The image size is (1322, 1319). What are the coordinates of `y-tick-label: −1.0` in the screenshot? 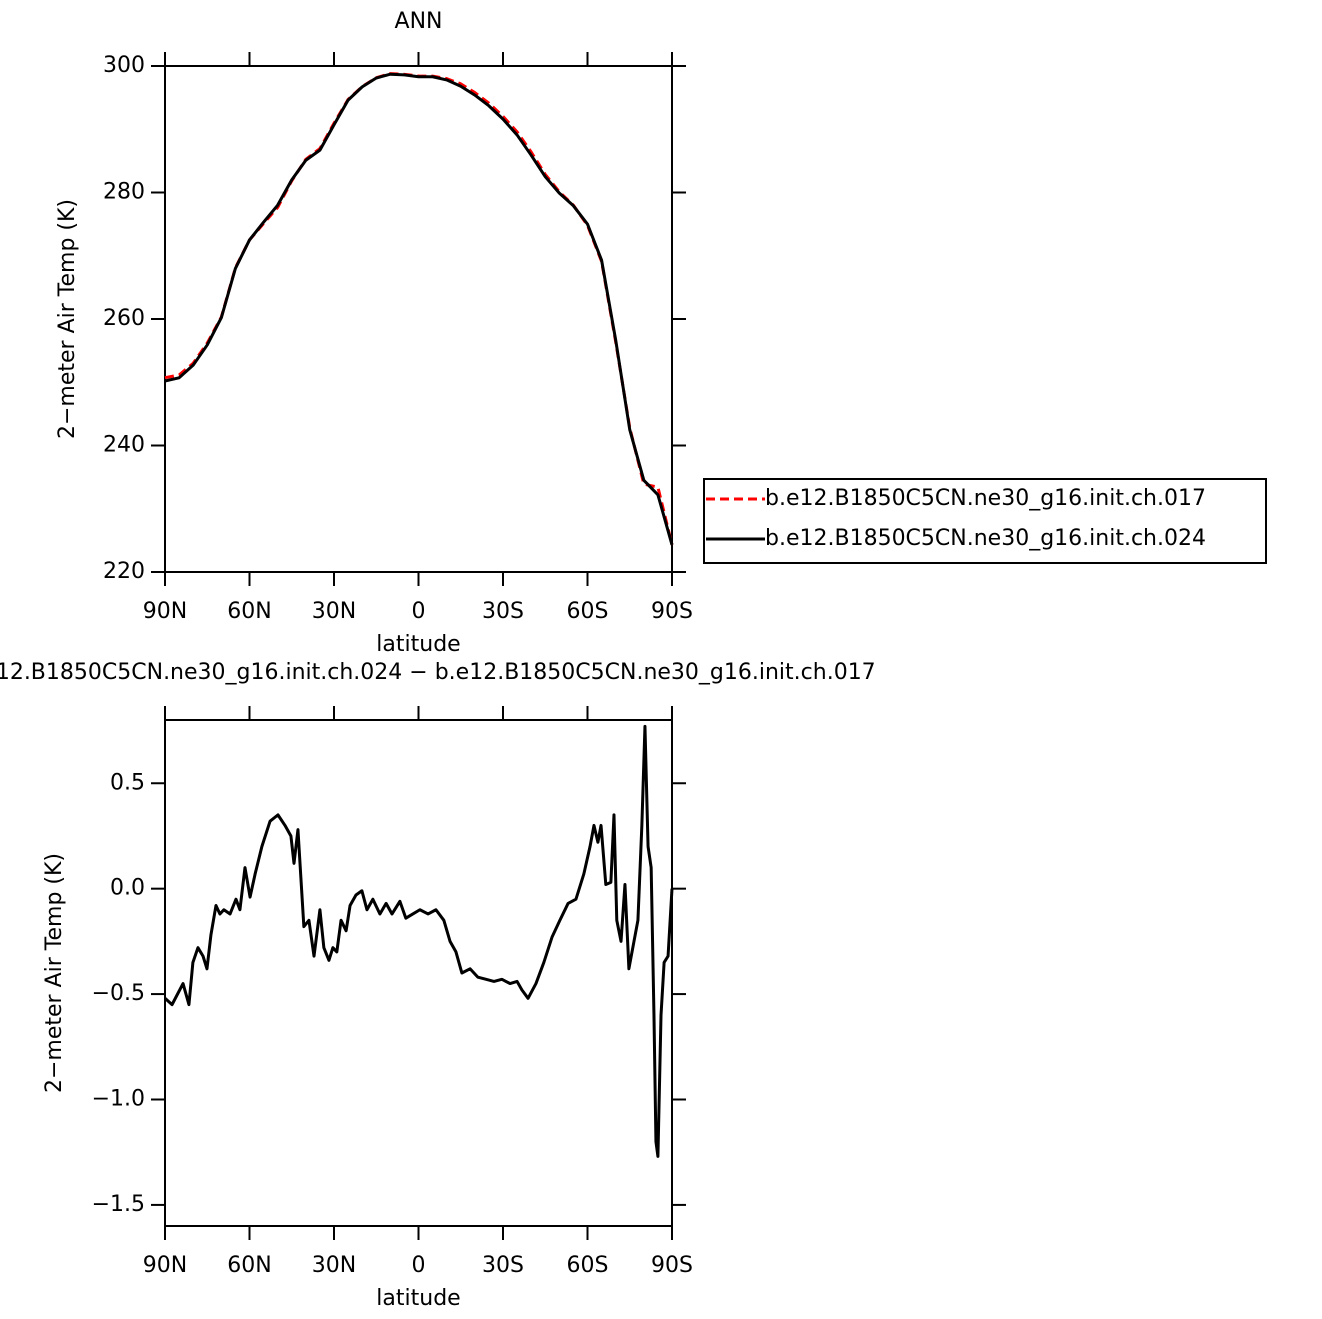 It's located at (118, 1099).